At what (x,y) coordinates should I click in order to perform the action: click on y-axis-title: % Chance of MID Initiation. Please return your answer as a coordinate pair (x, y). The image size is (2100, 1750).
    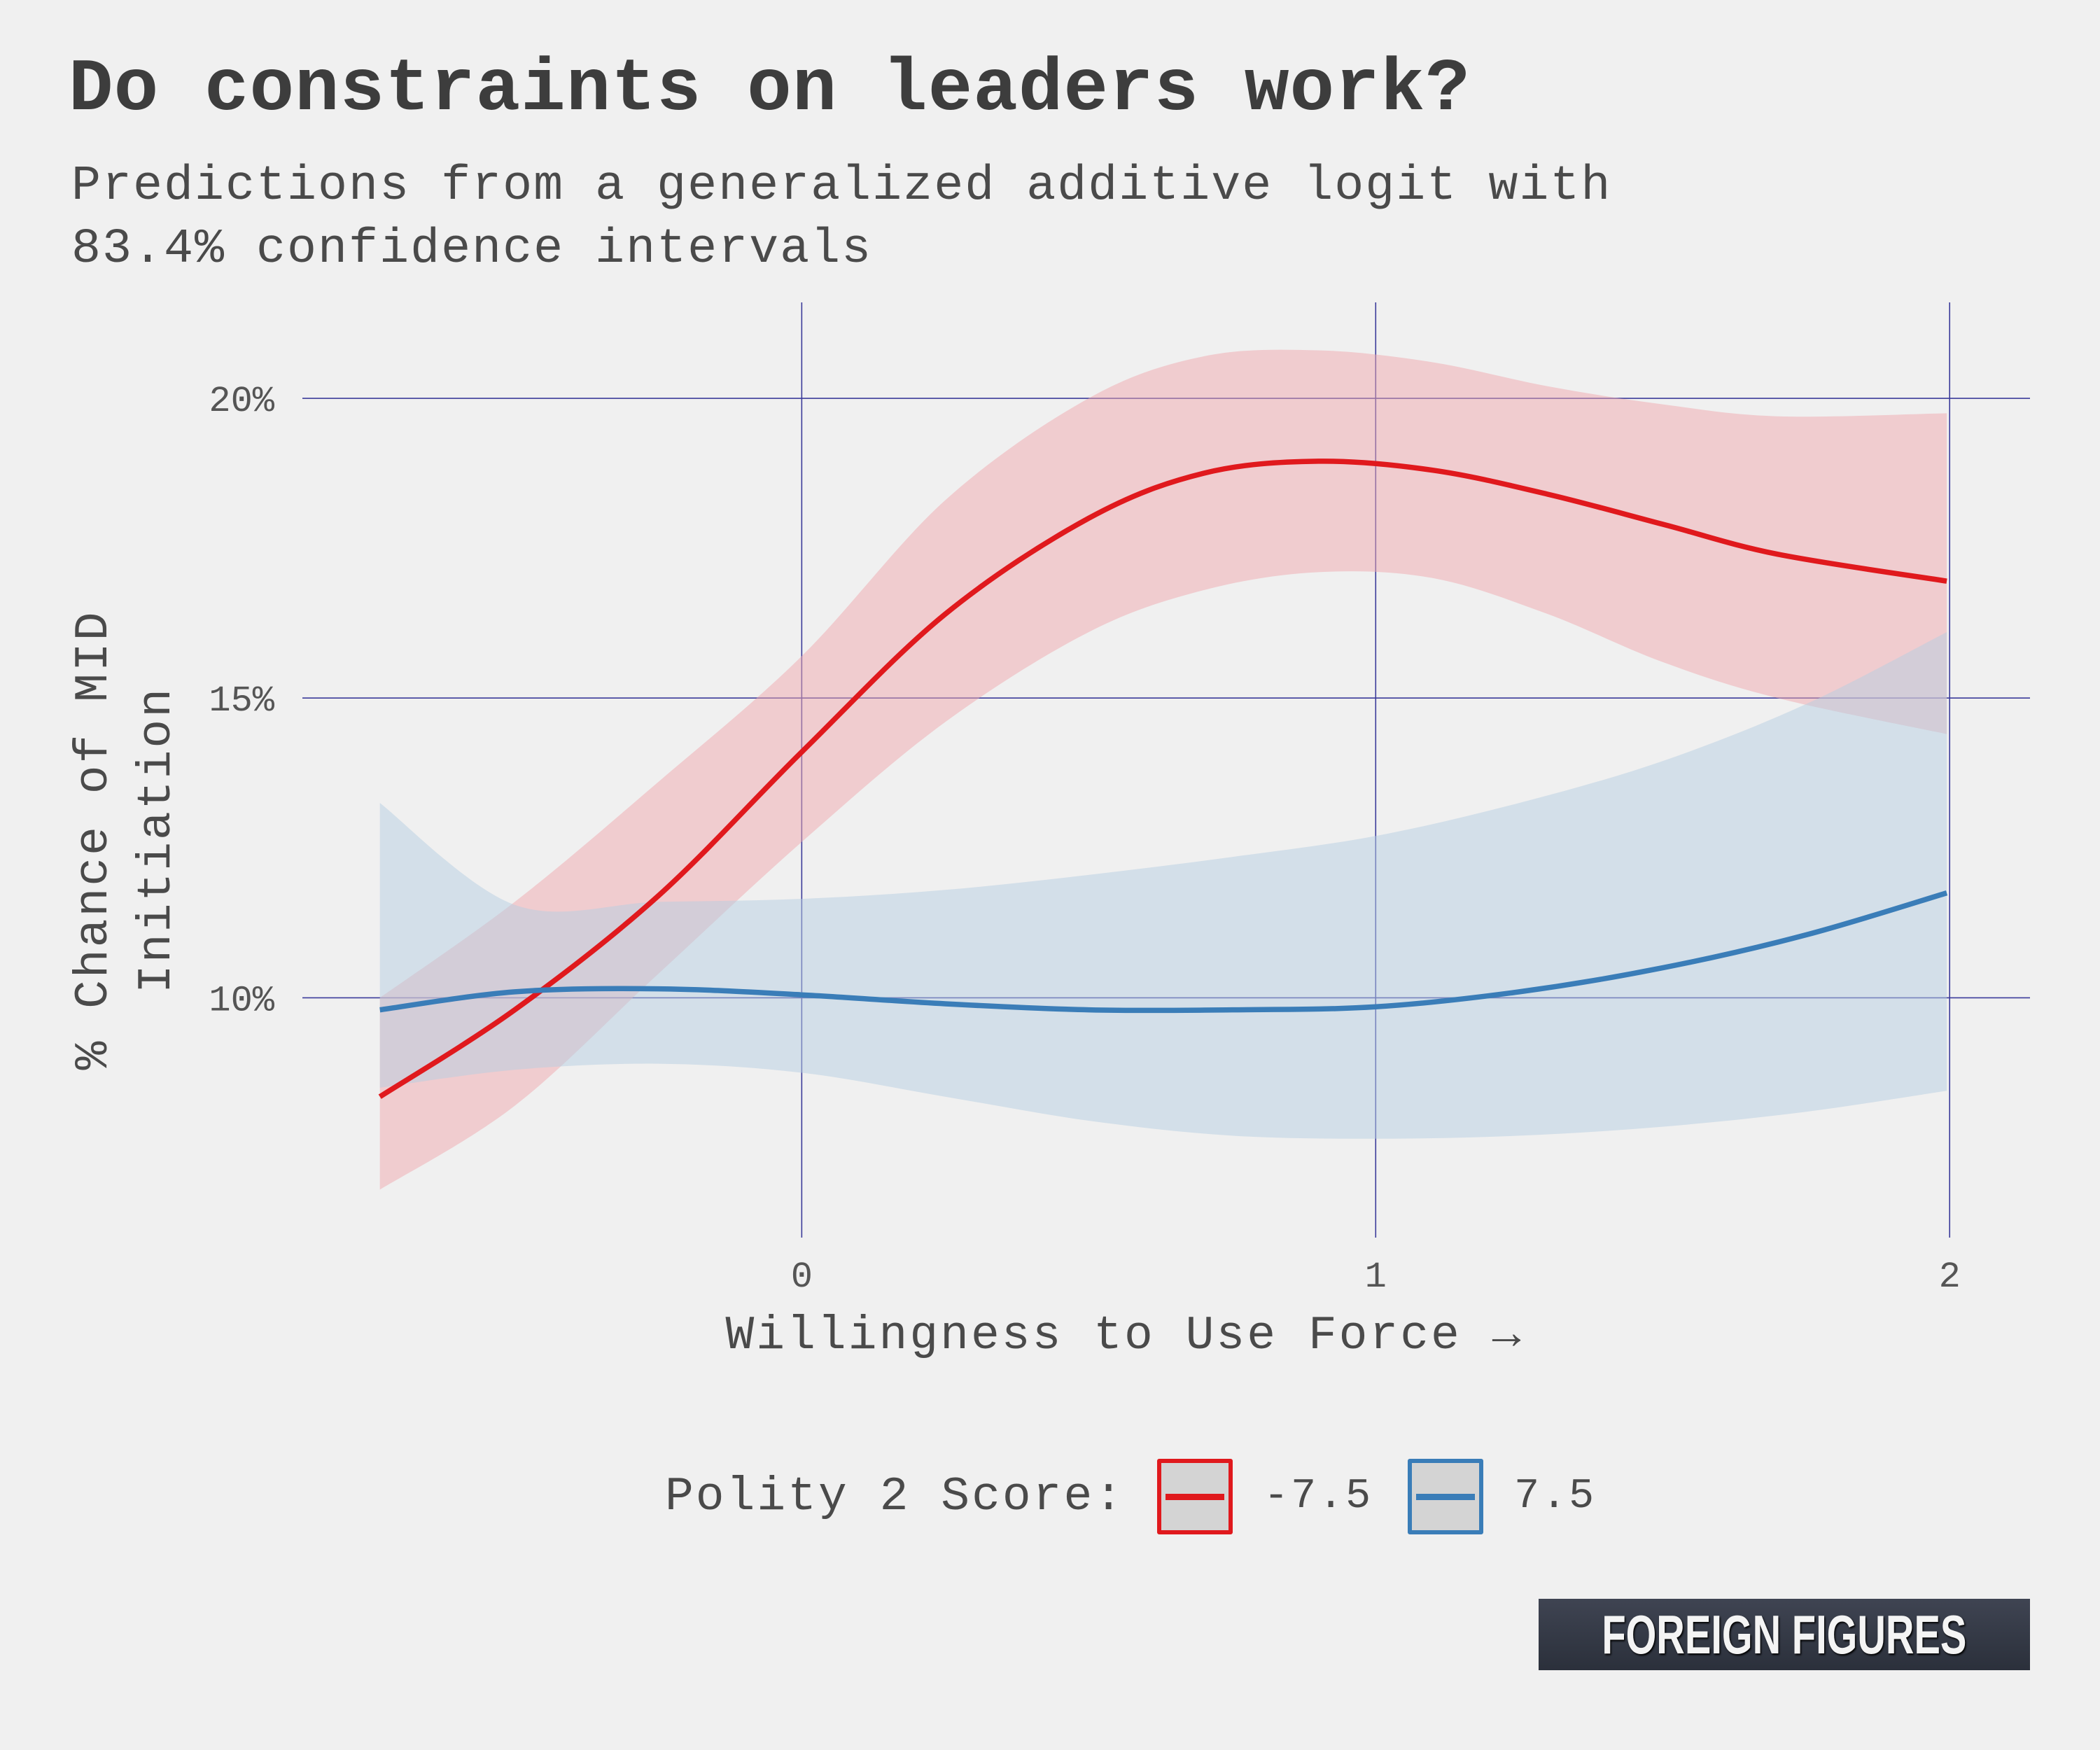
    Looking at the image, I should click on (125, 840).